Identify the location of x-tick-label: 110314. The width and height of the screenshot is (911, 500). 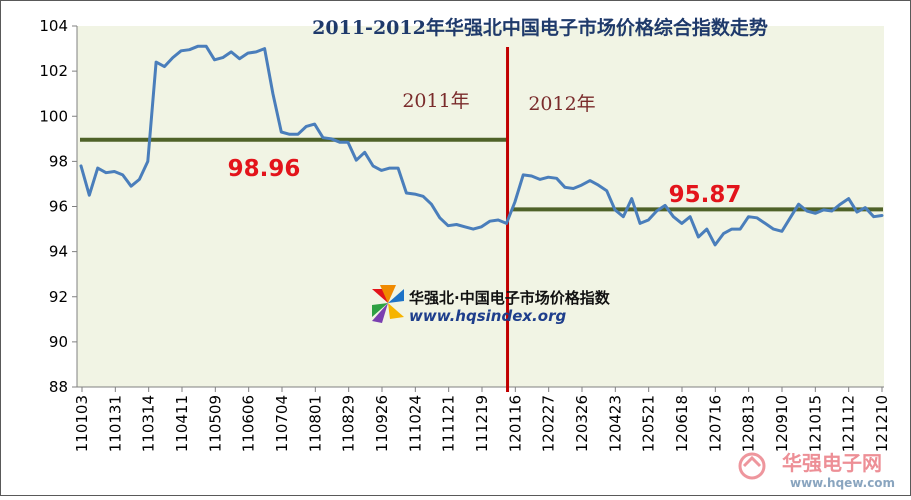
(149, 423).